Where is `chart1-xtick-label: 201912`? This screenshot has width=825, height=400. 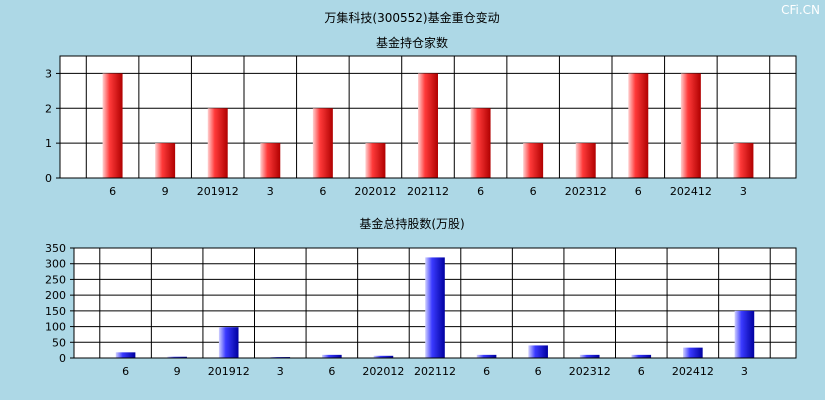
chart1-xtick-label: 201912 is located at coordinates (218, 191).